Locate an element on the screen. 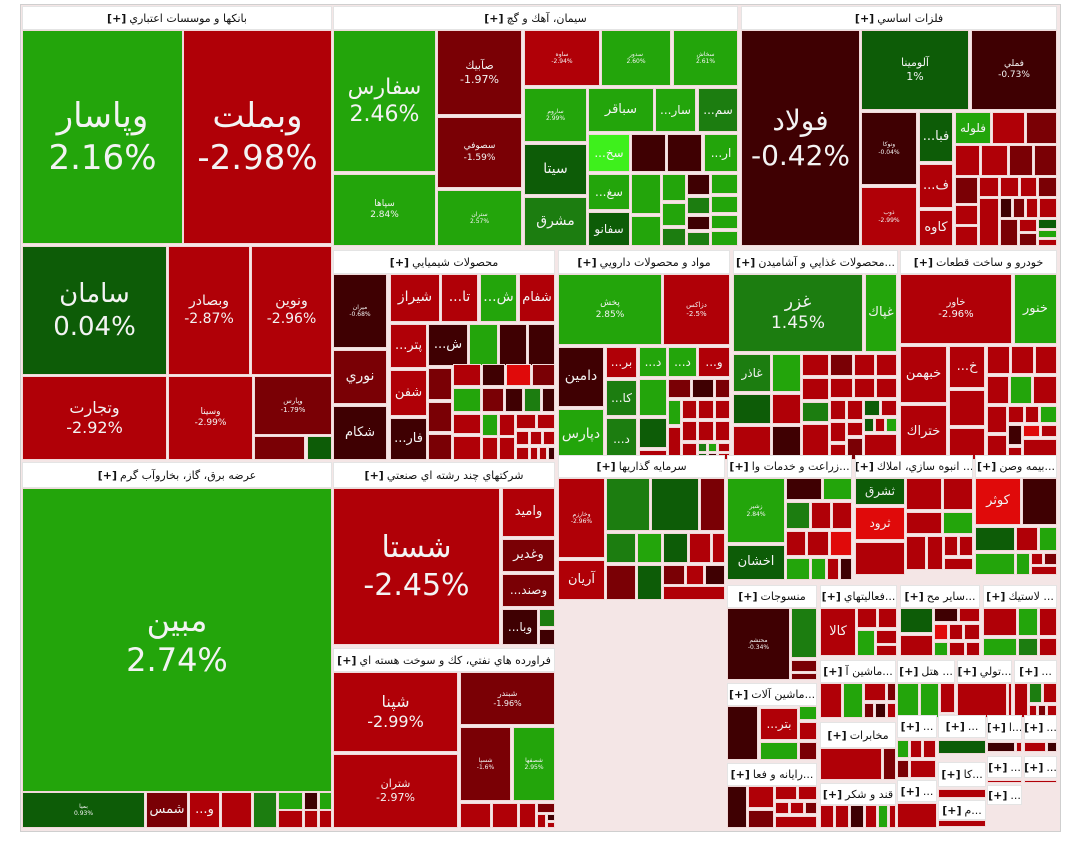 Image resolution: width=1080 pixels, height=851 pixels. stock-tile: آريان is located at coordinates (581, 580).